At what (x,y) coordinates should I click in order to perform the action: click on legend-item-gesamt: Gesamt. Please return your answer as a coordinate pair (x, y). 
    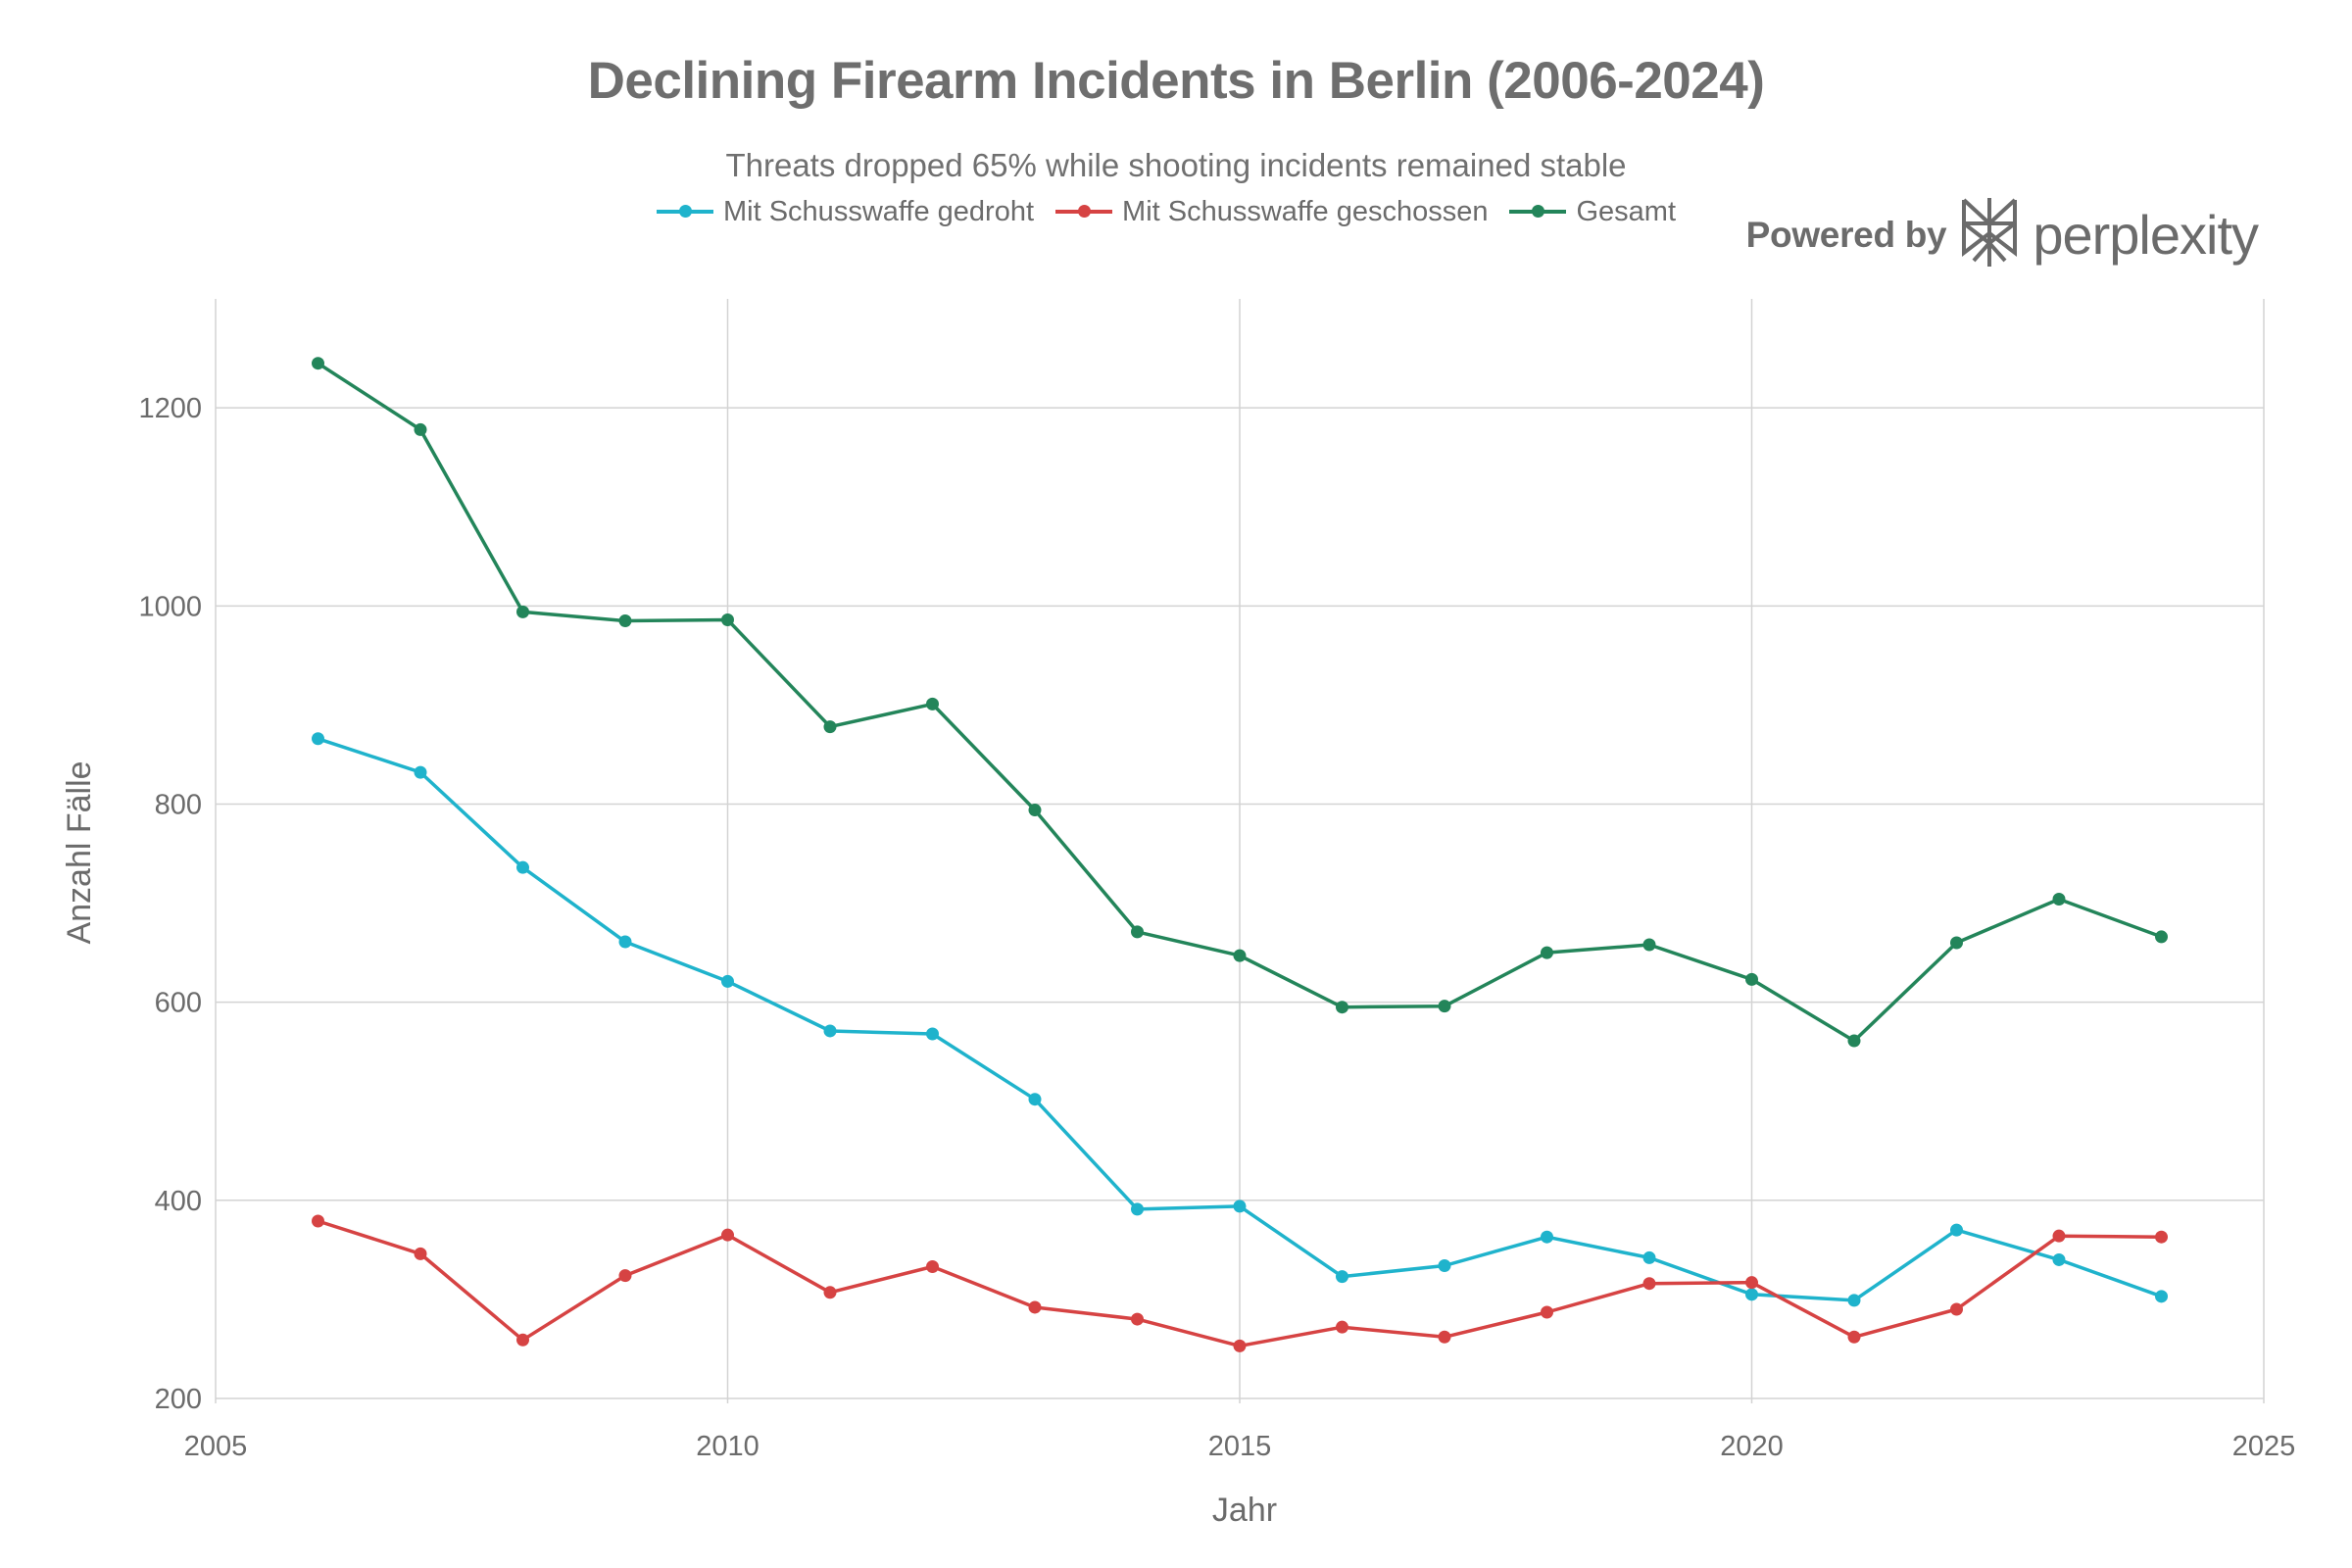
    Looking at the image, I should click on (1592, 212).